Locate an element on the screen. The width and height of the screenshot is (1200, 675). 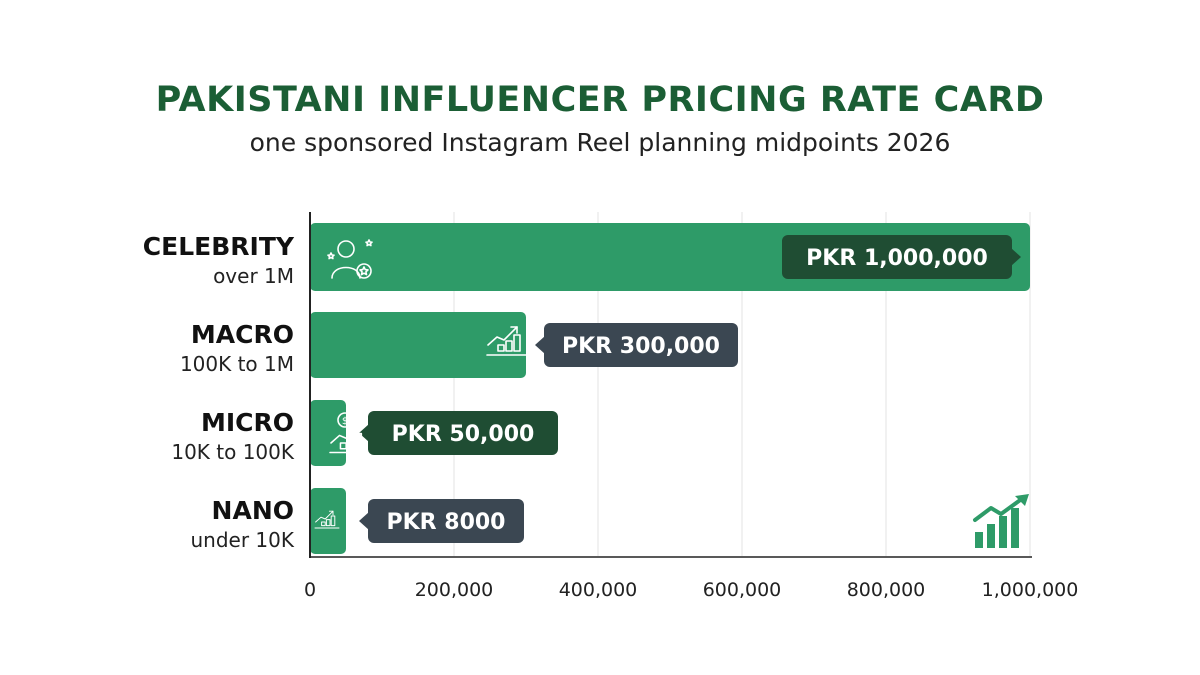
category-label: MACRO is located at coordinates (242, 334).